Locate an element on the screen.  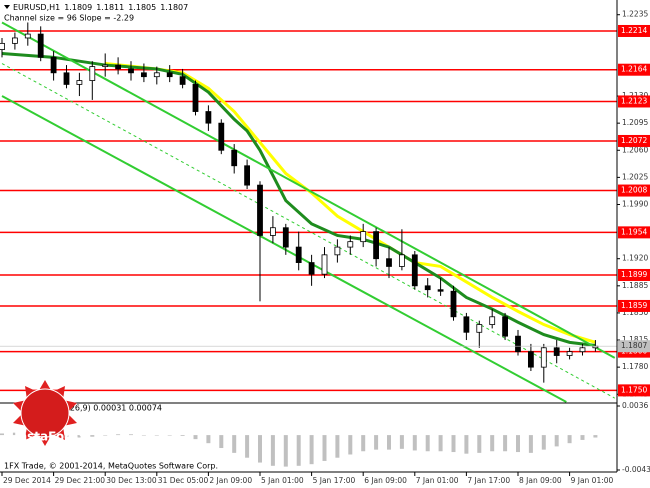
level-label: 1.2214 is located at coordinates (634, 30).